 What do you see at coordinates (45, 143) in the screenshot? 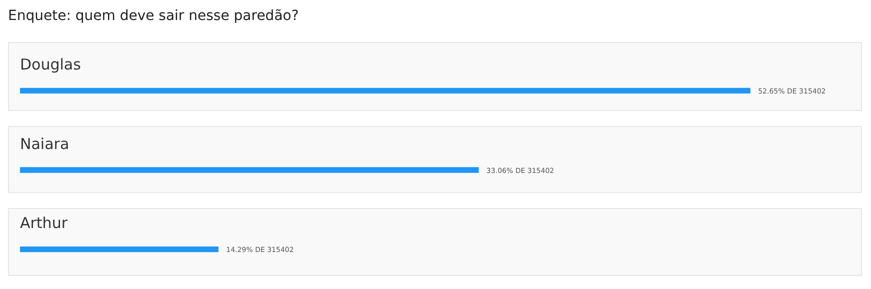
I see `y-tick-label: Naiara` at bounding box center [45, 143].